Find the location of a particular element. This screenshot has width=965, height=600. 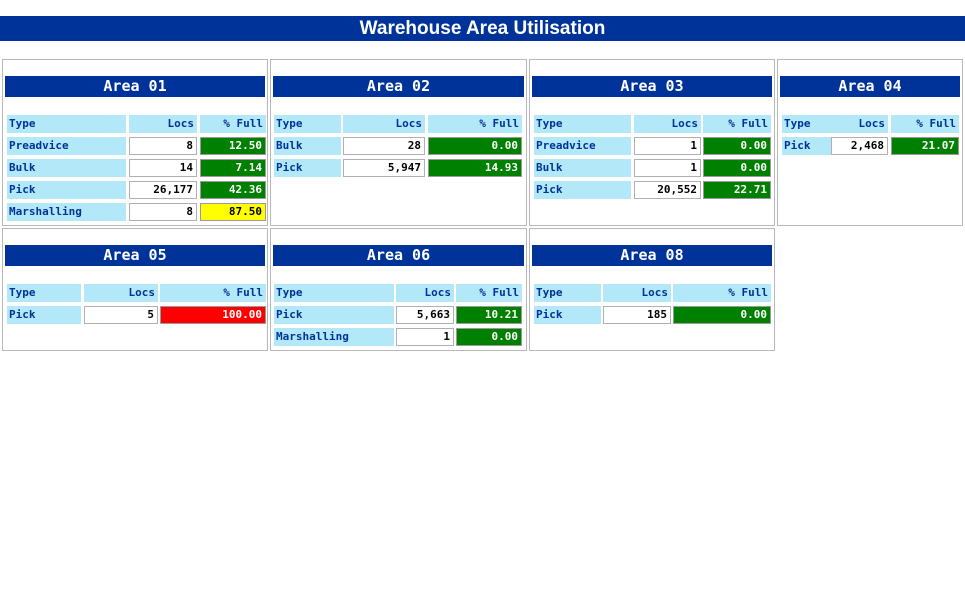

row-pct-full-value: 21.07 is located at coordinates (925, 146).